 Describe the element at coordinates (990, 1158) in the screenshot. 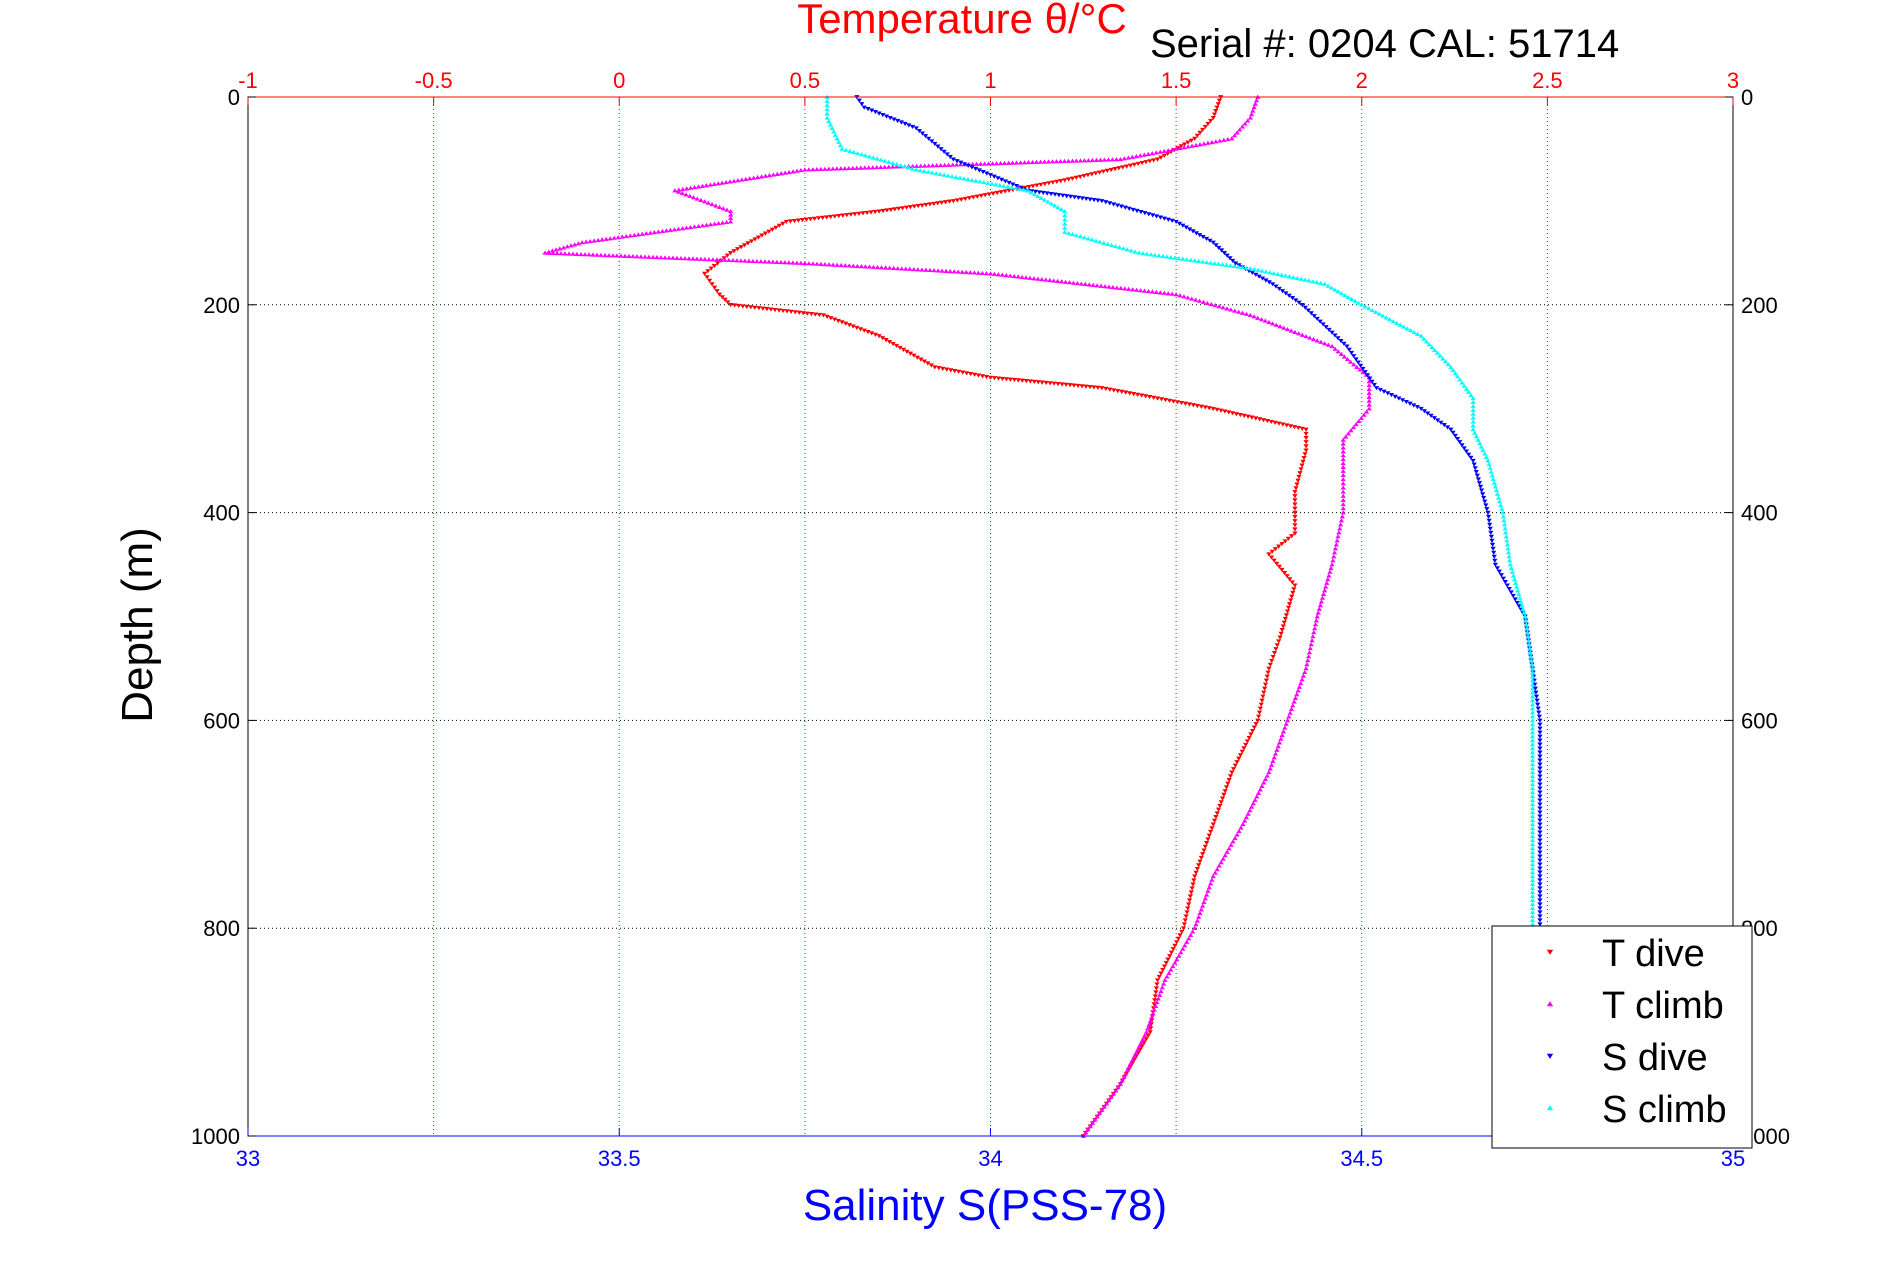

I see `salinity-tick-label: 34` at that location.